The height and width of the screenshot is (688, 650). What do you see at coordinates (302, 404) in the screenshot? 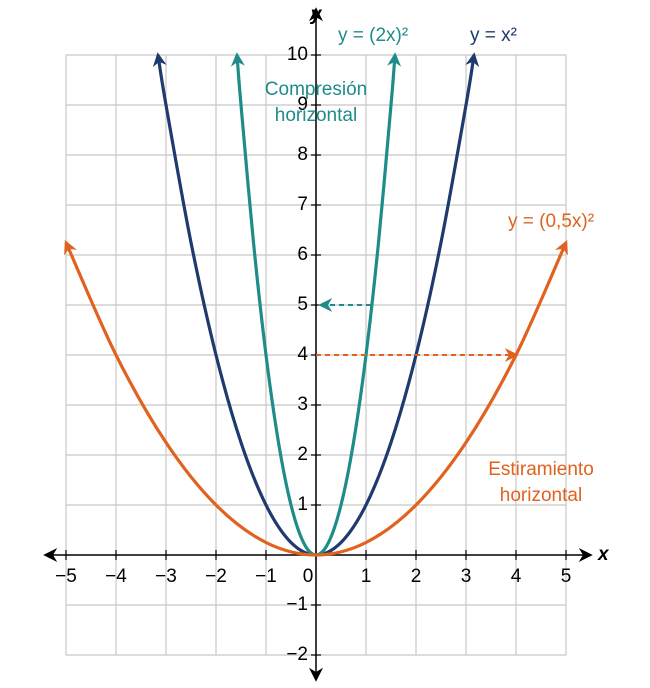
I see `y-tick-label: 3` at bounding box center [302, 404].